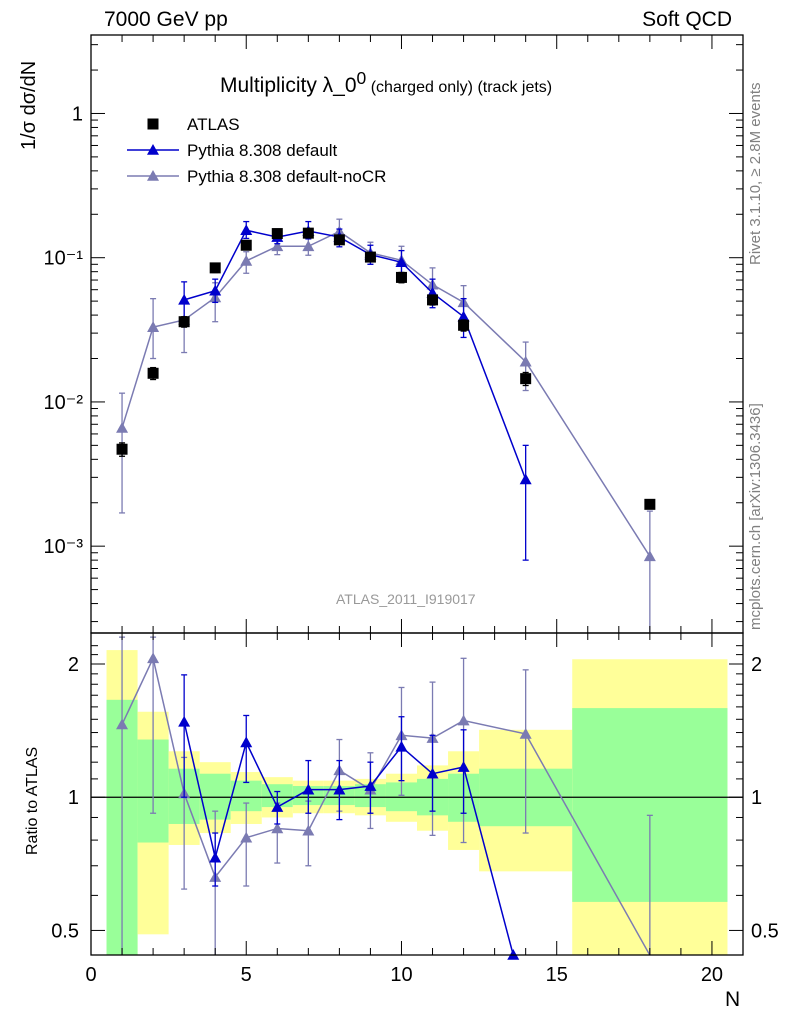 This screenshot has height=1024, width=786. What do you see at coordinates (401, 975) in the screenshot?
I see `x-tick-label: 10` at bounding box center [401, 975].